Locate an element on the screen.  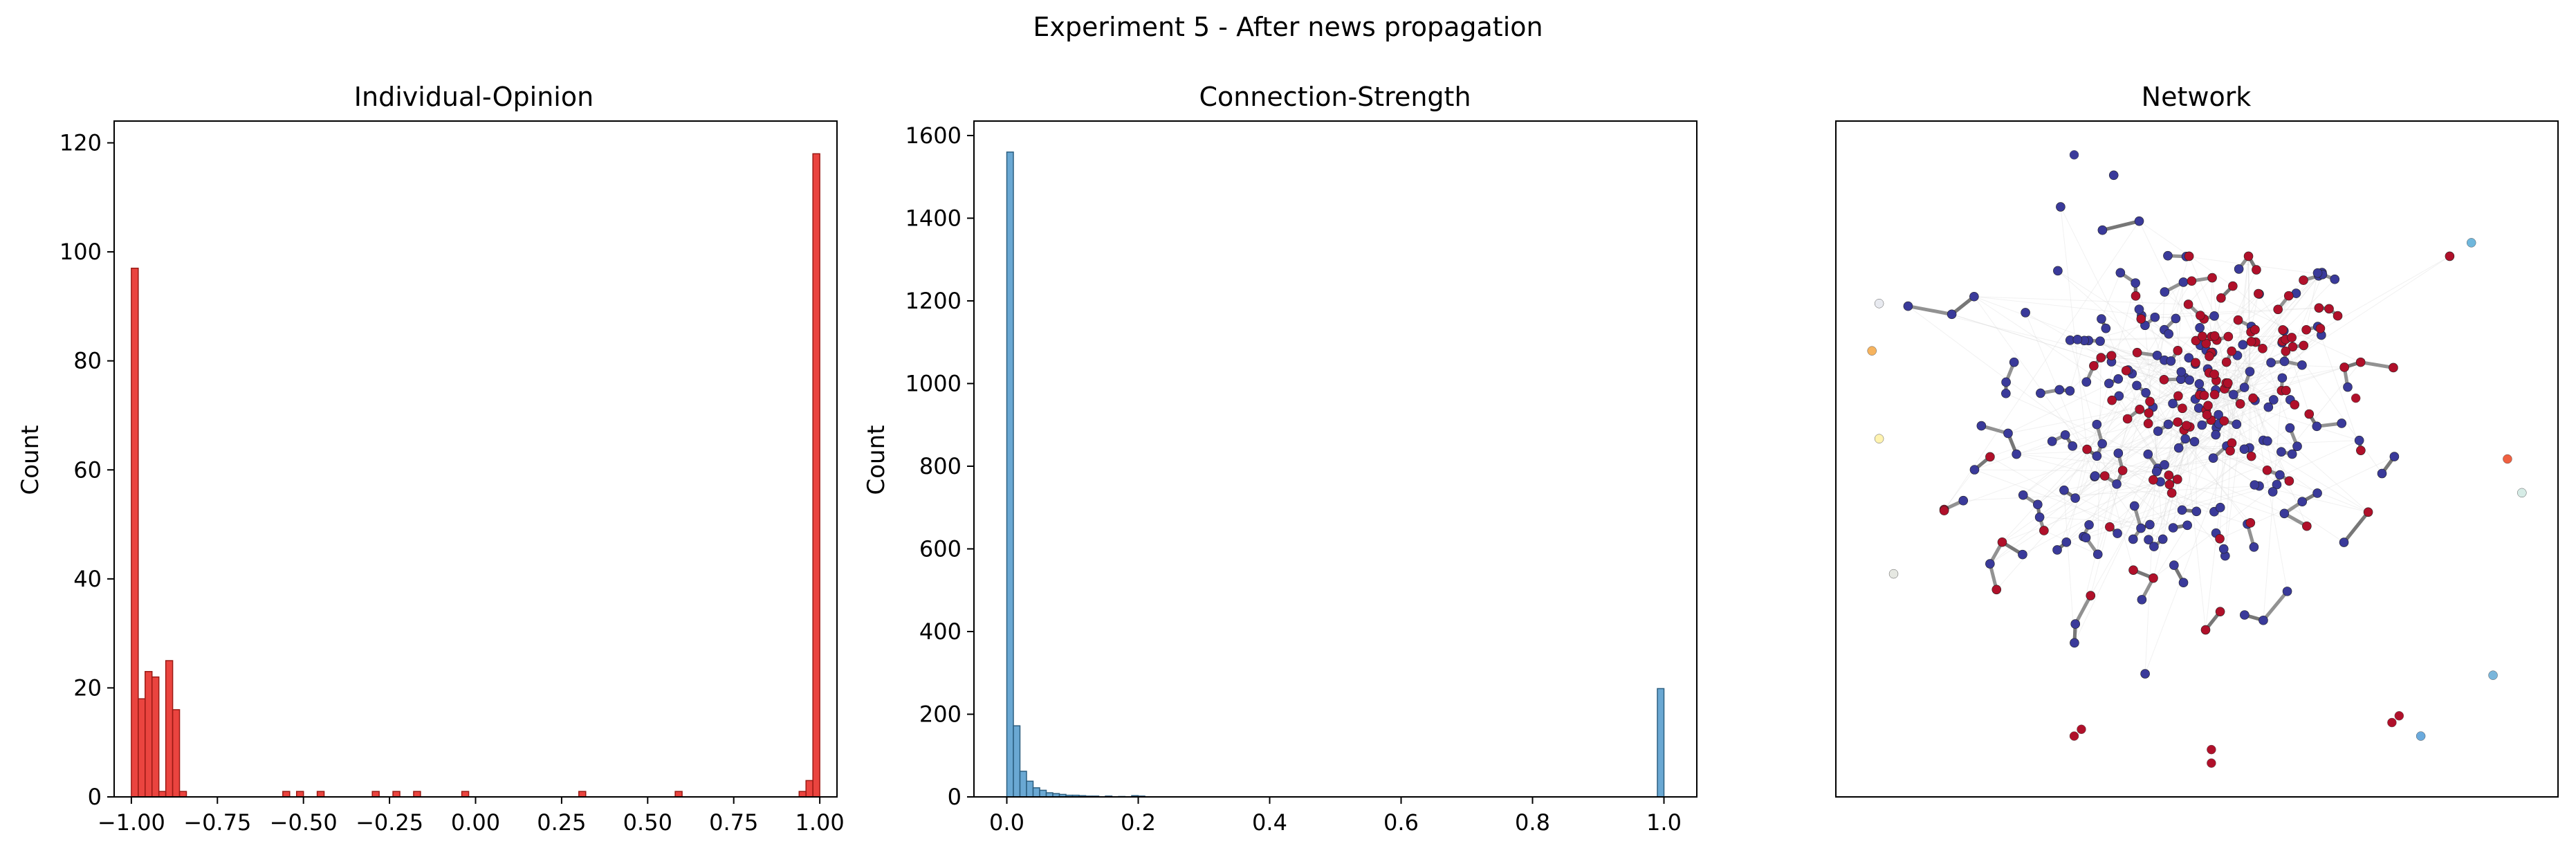
opinion-x-tick-label: 0.25 is located at coordinates (561, 822).